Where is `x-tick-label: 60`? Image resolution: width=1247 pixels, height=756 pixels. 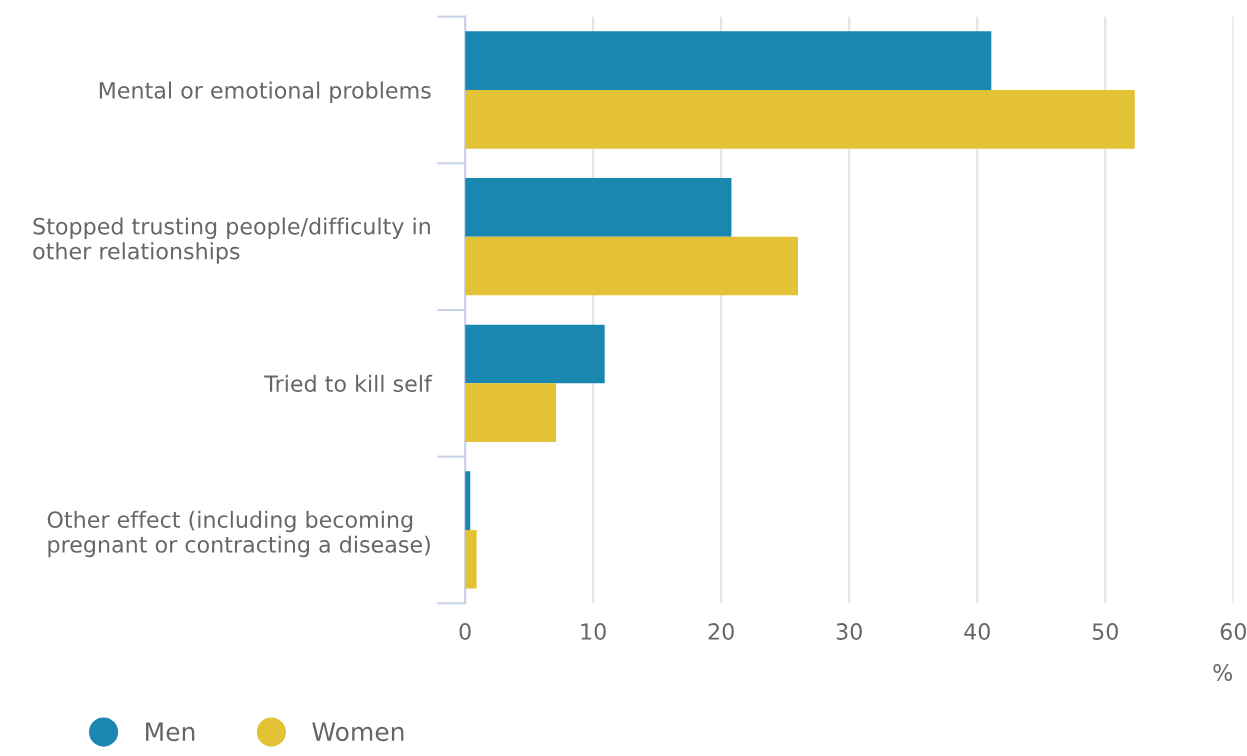 x-tick-label: 60 is located at coordinates (1233, 631).